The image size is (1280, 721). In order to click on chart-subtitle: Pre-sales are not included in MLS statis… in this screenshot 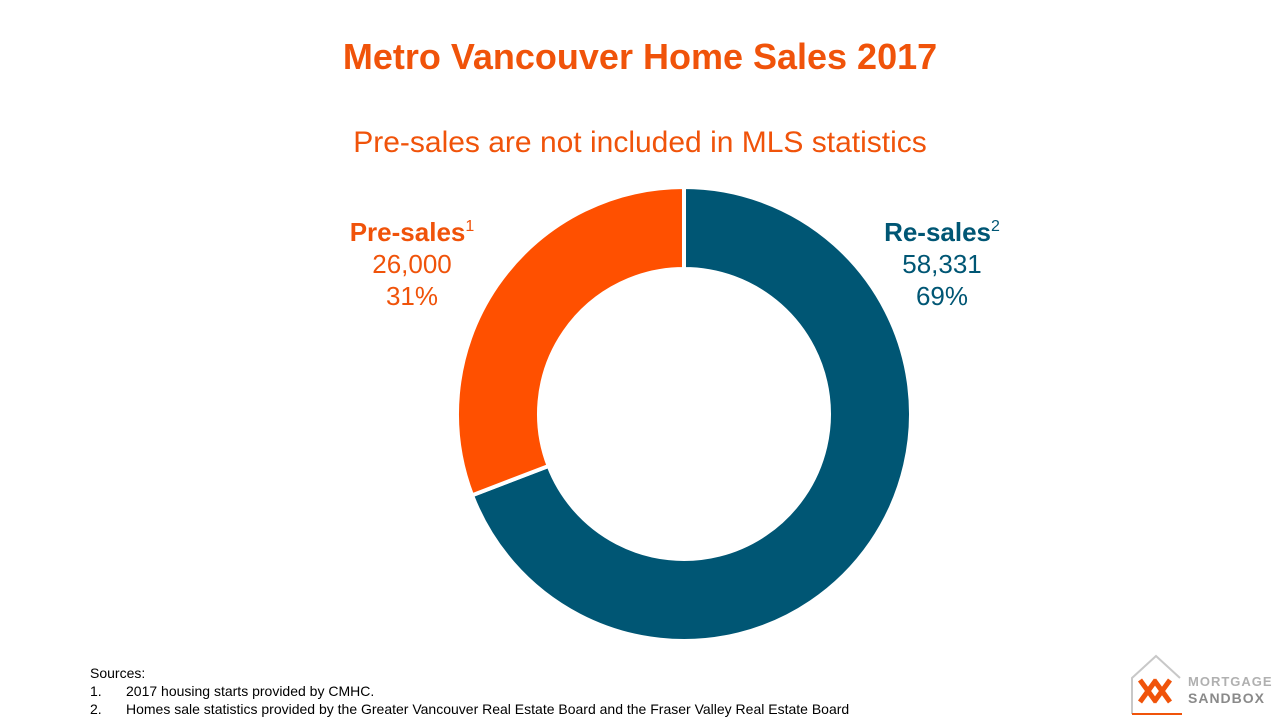, I will do `click(640, 142)`.